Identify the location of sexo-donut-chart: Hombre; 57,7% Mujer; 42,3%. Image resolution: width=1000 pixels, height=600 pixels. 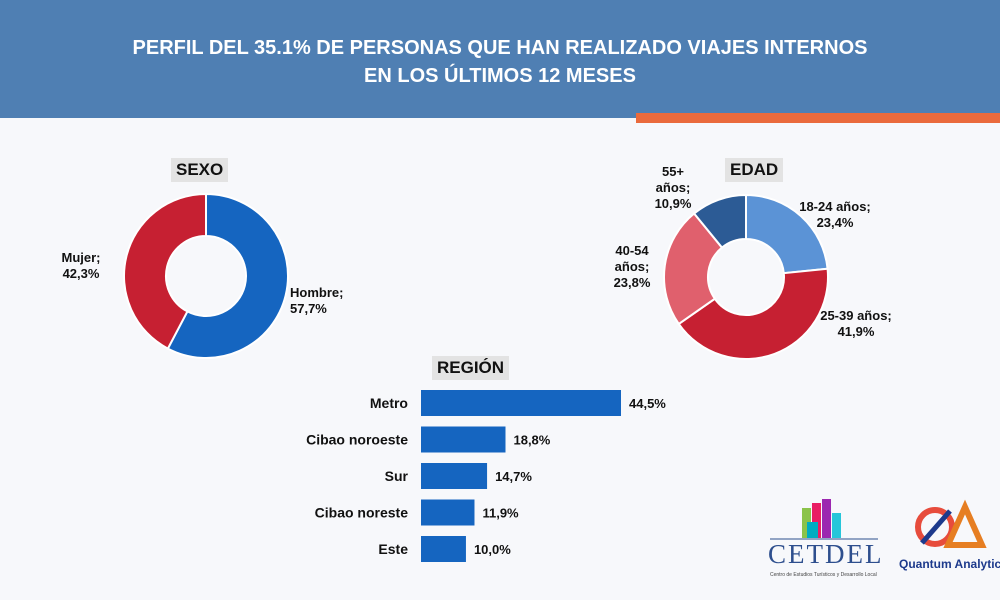
(202, 275).